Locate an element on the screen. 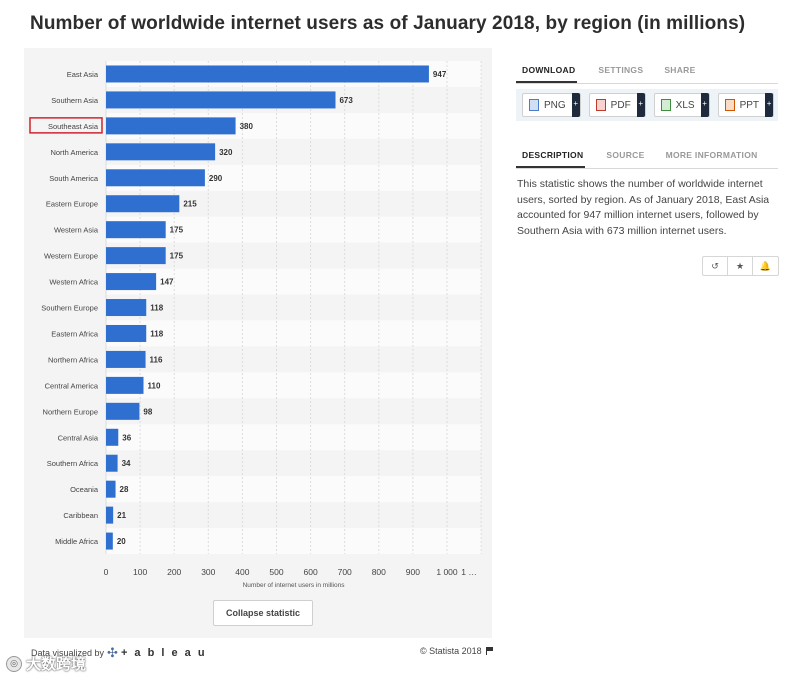 The image size is (806, 682). data-label: 147 is located at coordinates (167, 282).